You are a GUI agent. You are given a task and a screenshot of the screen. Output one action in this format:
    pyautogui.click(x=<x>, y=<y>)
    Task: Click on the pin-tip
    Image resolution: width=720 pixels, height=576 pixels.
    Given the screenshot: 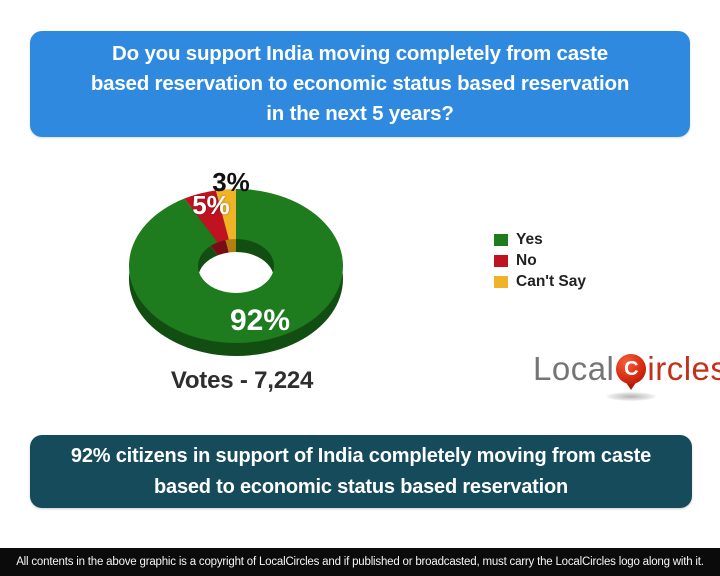 What is the action you would take?
    pyautogui.click(x=631, y=385)
    